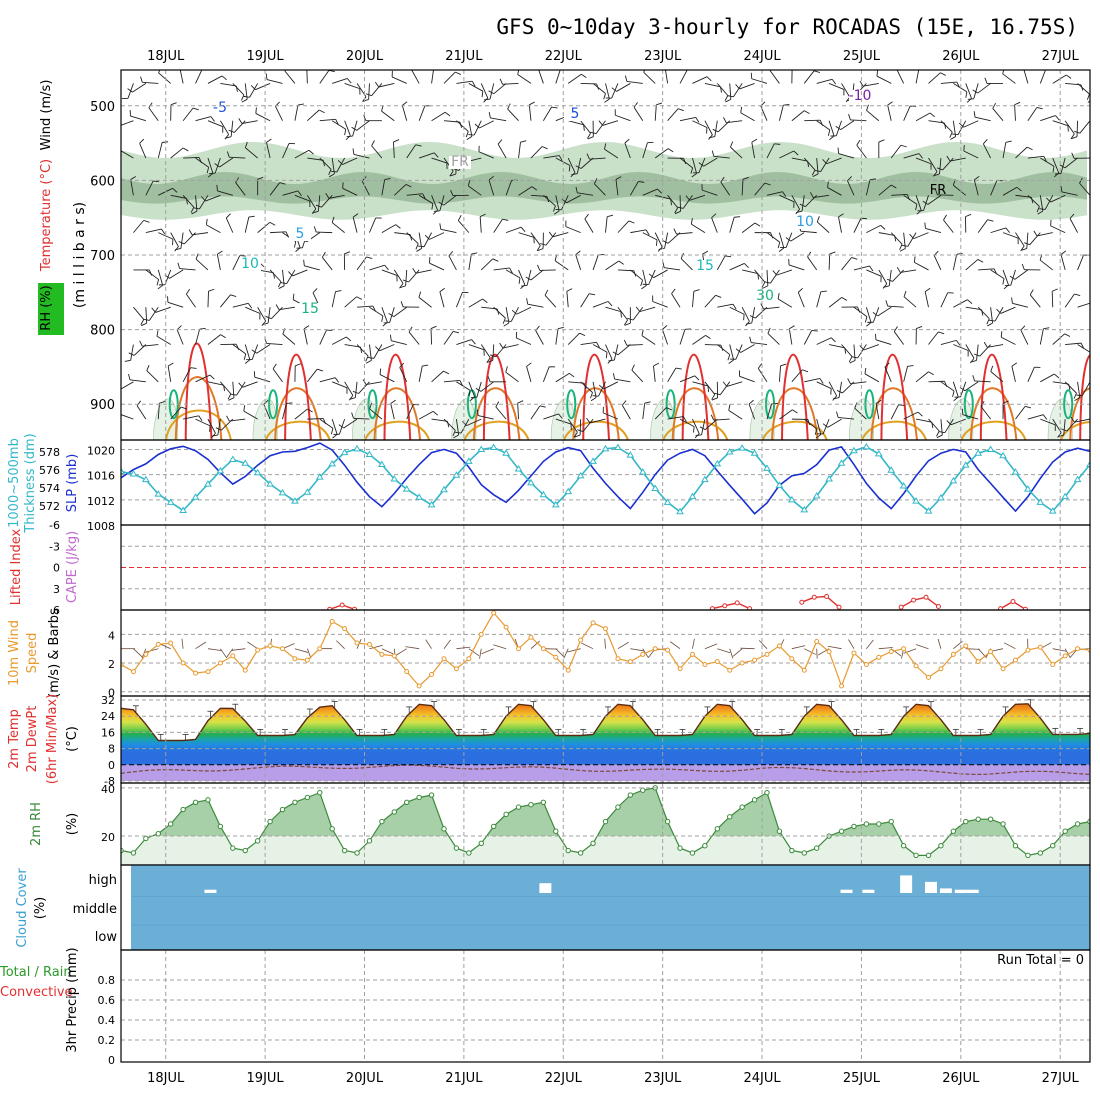 The height and width of the screenshot is (1100, 1100). What do you see at coordinates (762, 419) in the screenshot?
I see `rh-low-patch` at bounding box center [762, 419].